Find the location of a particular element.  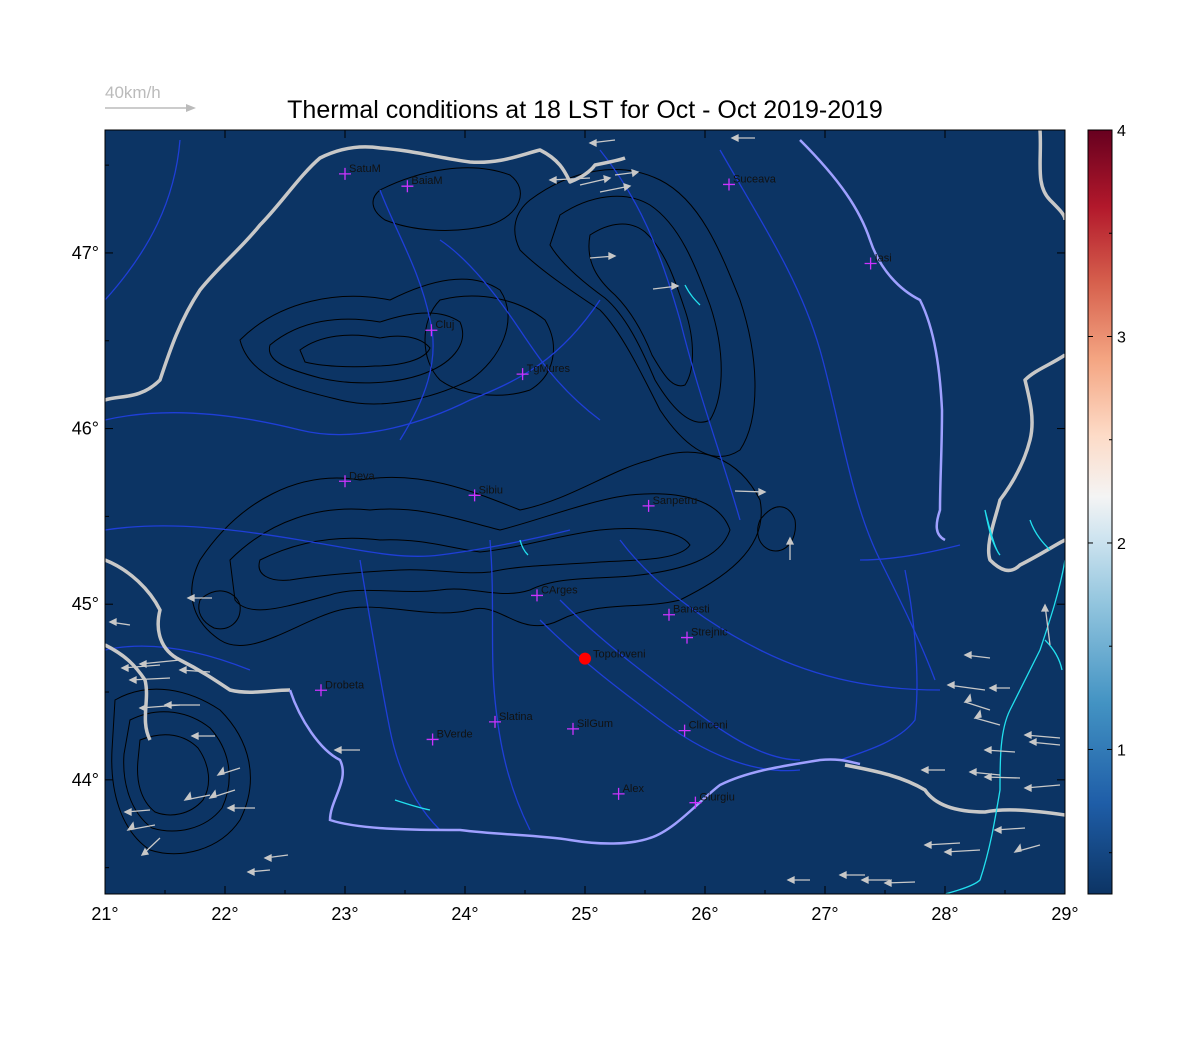

city-giurgiu: Giurgiu is located at coordinates (712, 800).